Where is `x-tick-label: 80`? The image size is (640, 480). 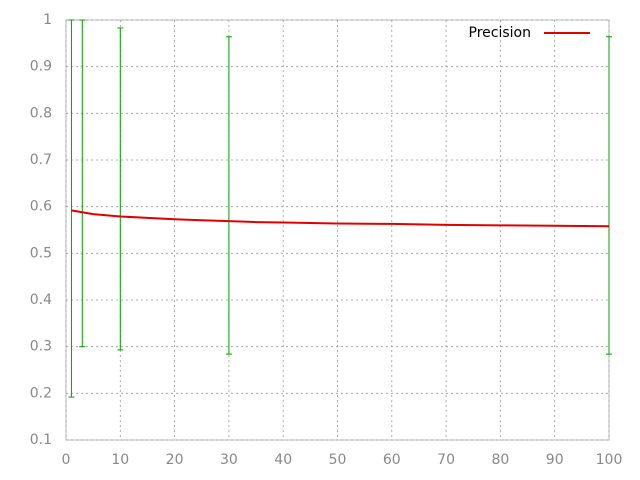
x-tick-label: 80 is located at coordinates (500, 460).